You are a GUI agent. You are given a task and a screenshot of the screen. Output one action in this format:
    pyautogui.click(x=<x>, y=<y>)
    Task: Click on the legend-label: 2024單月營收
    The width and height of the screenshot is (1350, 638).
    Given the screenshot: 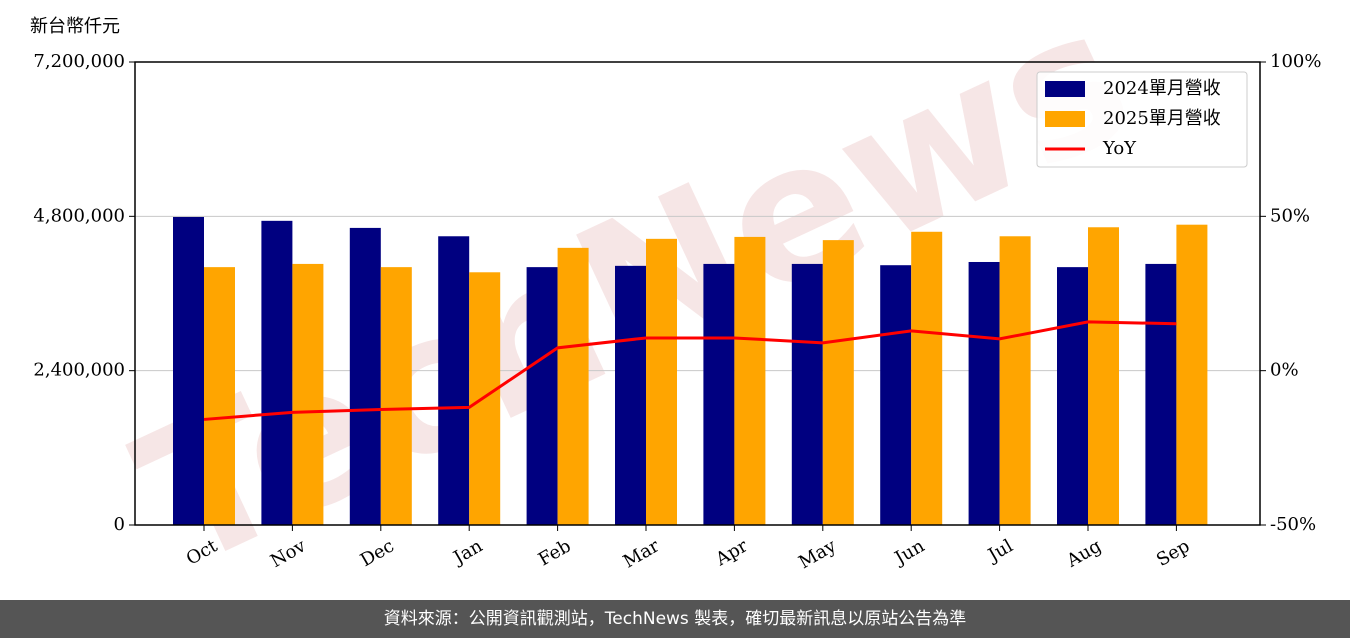 What is the action you would take?
    pyautogui.click(x=1162, y=88)
    